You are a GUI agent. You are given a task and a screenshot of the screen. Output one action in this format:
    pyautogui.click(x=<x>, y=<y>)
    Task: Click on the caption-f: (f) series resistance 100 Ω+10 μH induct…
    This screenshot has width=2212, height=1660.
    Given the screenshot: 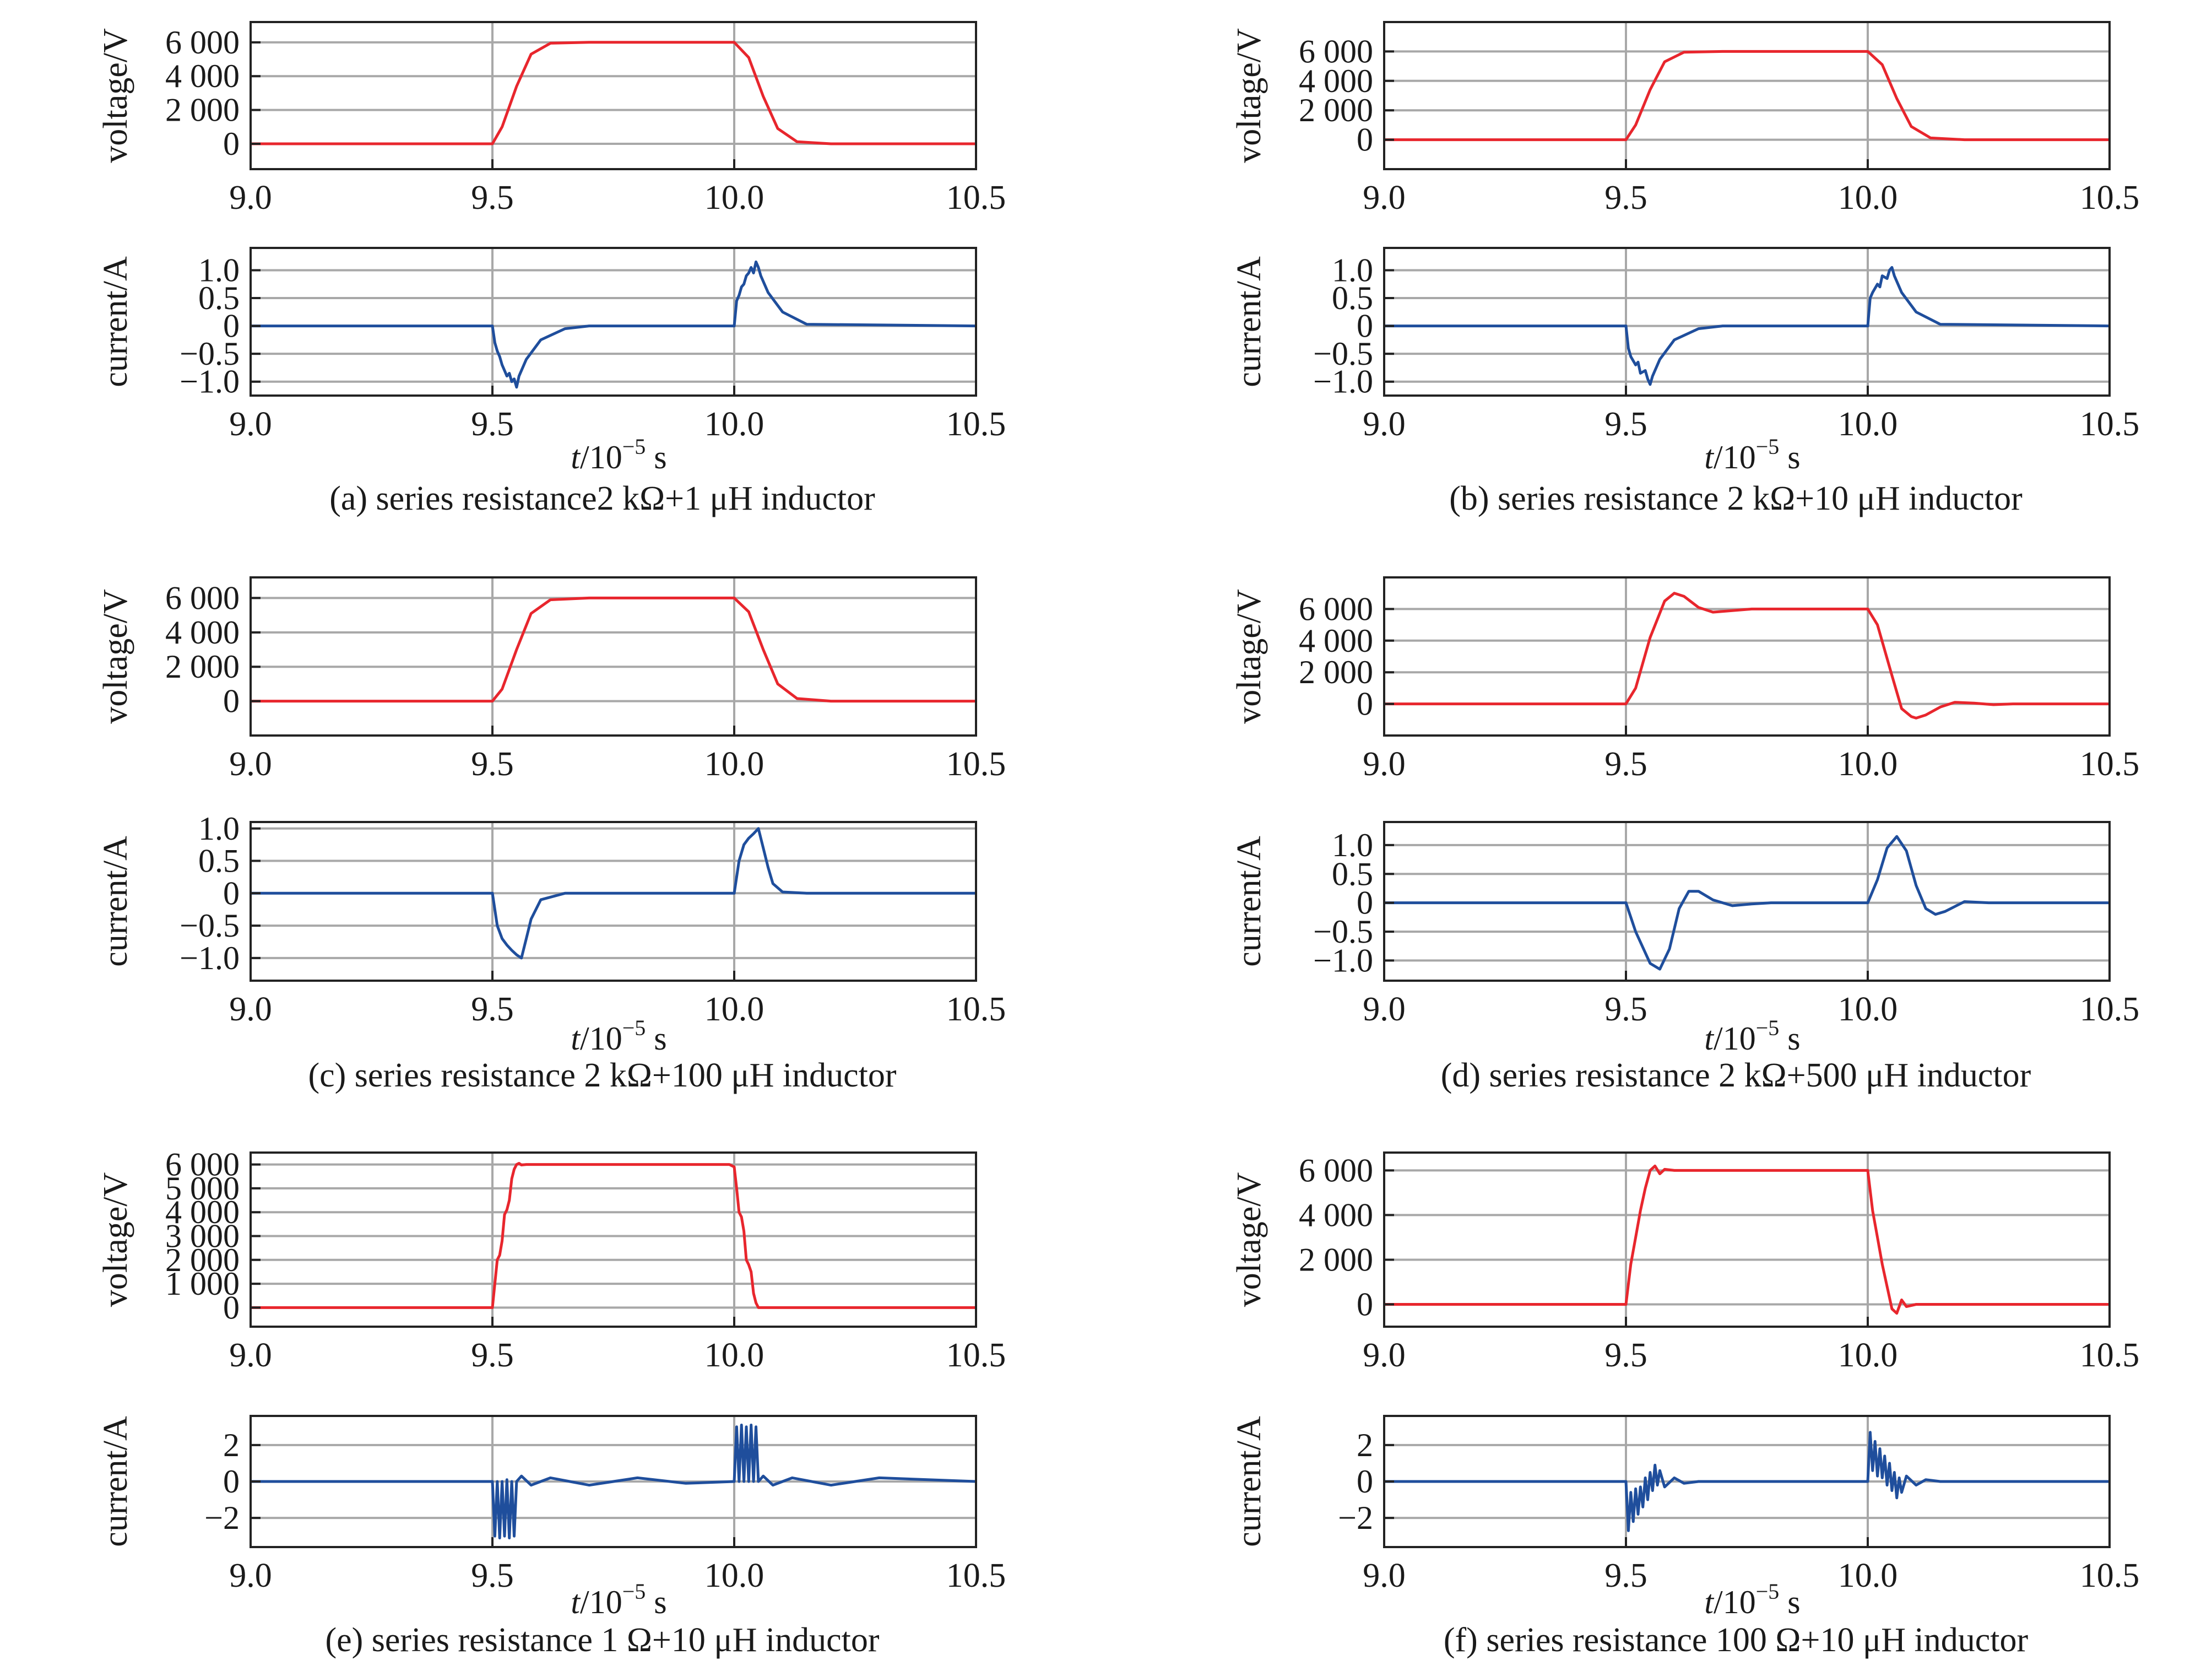 What is the action you would take?
    pyautogui.click(x=1736, y=1640)
    